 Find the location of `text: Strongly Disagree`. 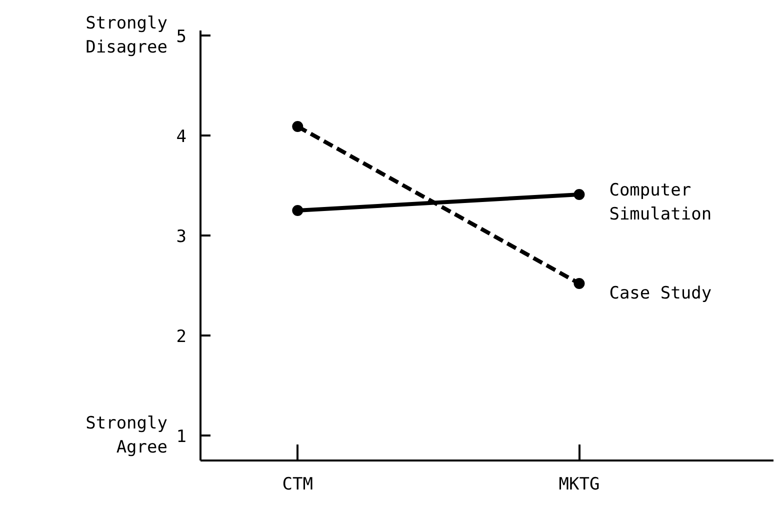

text: Strongly Disagree is located at coordinates (127, 36).